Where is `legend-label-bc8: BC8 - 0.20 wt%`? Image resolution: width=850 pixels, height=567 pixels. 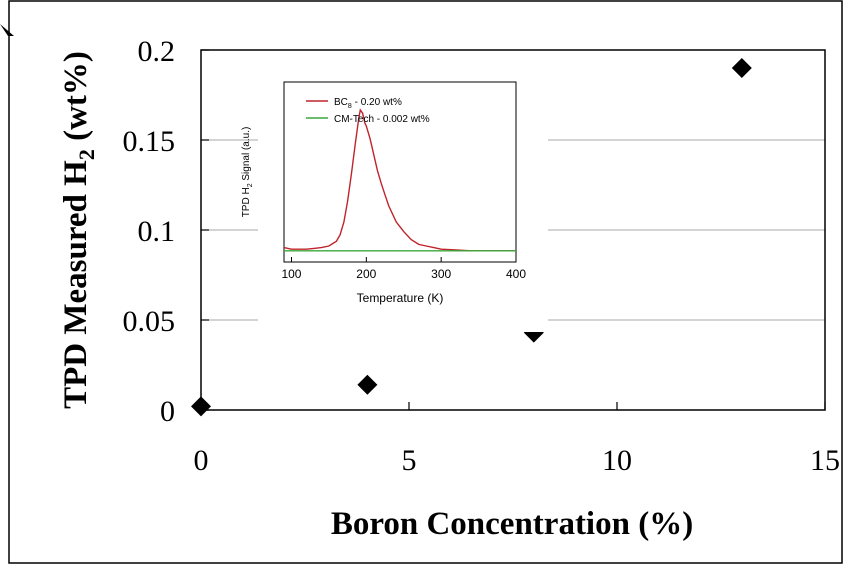 legend-label-bc8: BC8 - 0.20 wt% is located at coordinates (368, 103).